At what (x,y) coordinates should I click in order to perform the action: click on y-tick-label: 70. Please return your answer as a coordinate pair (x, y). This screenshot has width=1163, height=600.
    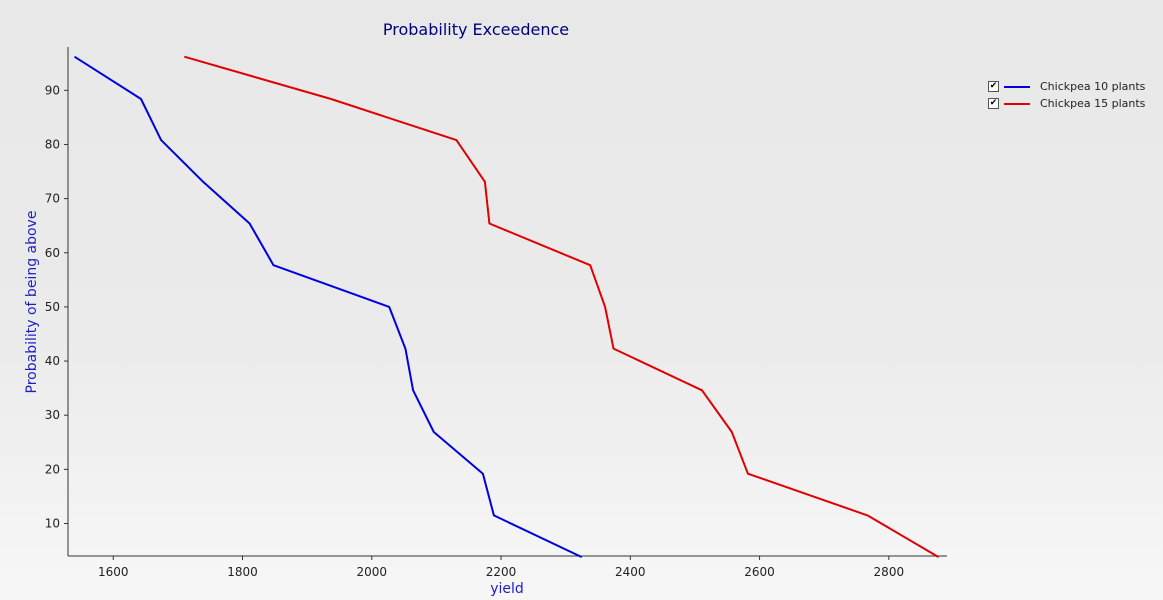
    Looking at the image, I should click on (52, 199).